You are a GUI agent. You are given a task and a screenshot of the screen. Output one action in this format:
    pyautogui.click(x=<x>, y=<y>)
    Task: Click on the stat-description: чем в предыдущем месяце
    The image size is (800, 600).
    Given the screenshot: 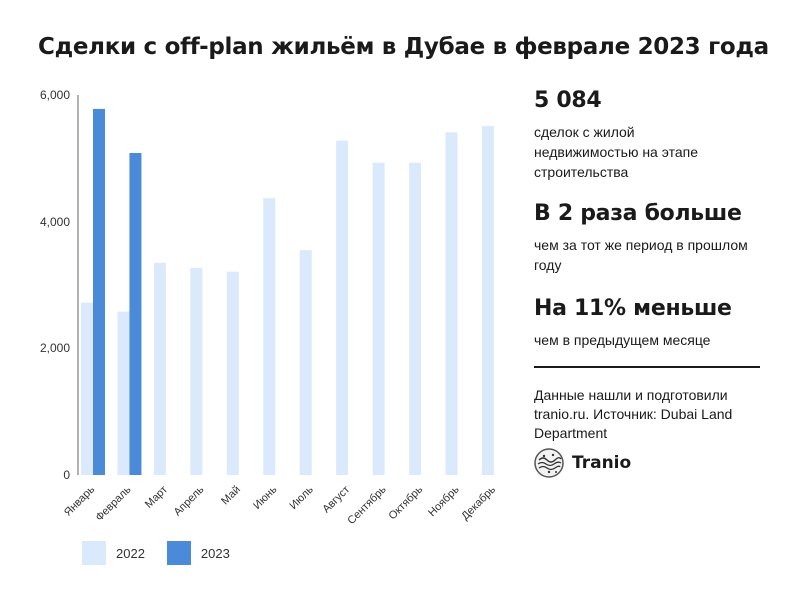 What is the action you would take?
    pyautogui.click(x=622, y=340)
    